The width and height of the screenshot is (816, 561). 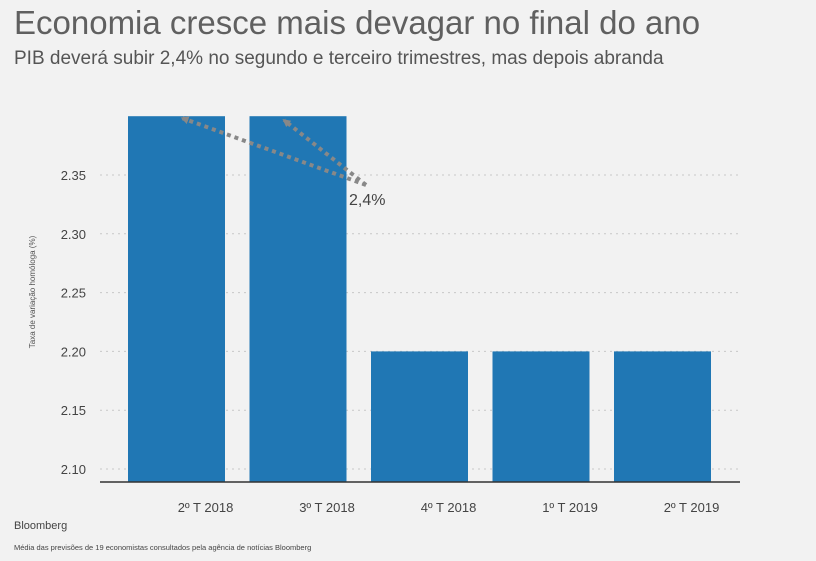 What do you see at coordinates (73, 322) in the screenshot?
I see `y-axis-ticks: 2.10 2.15 2.20 2.25 2.30 2.35` at bounding box center [73, 322].